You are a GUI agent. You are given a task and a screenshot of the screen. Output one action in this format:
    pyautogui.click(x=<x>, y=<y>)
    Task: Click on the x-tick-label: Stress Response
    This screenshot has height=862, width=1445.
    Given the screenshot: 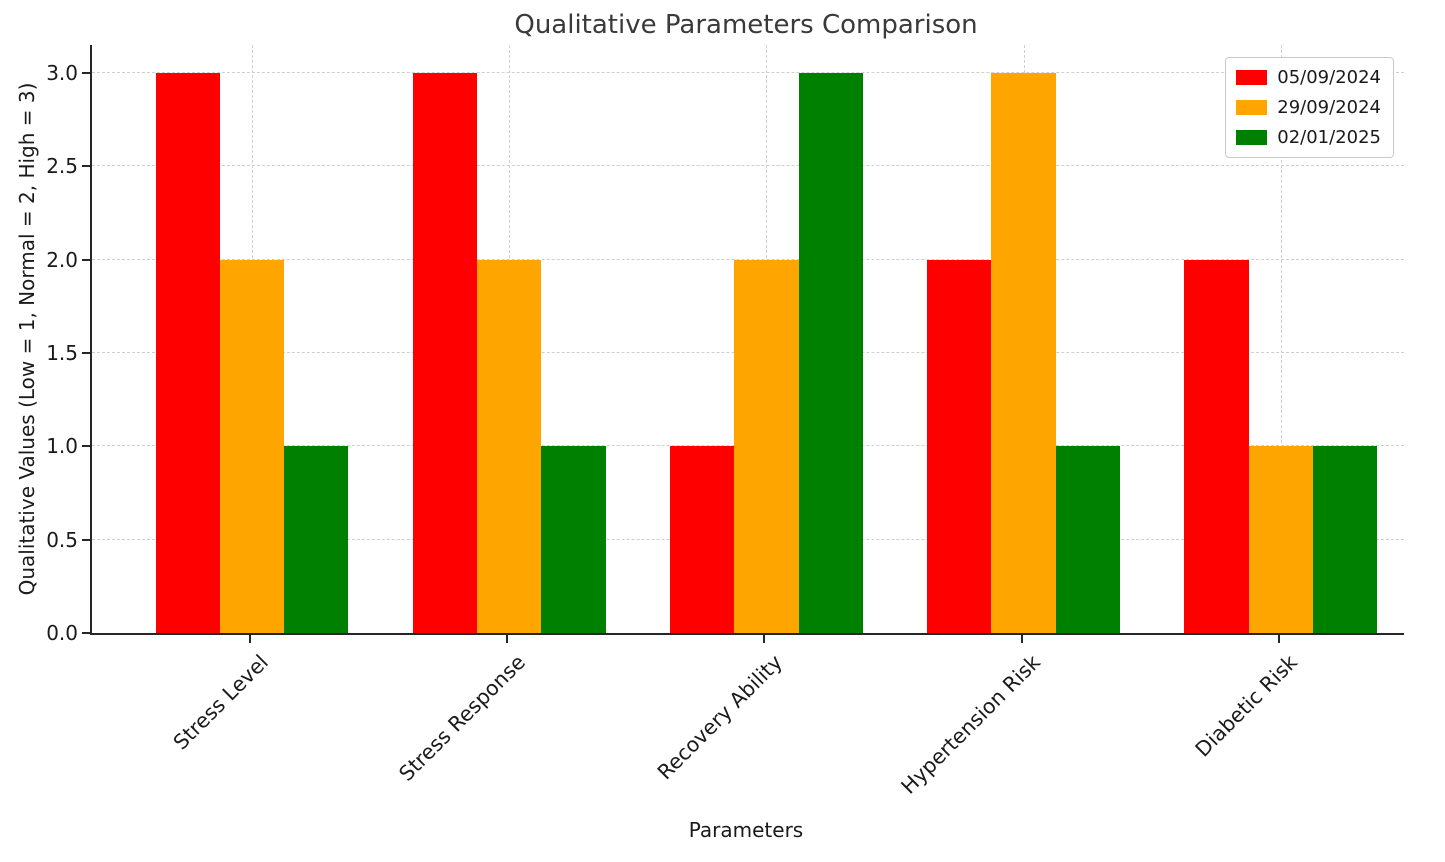 What is the action you would take?
    pyautogui.click(x=462, y=718)
    